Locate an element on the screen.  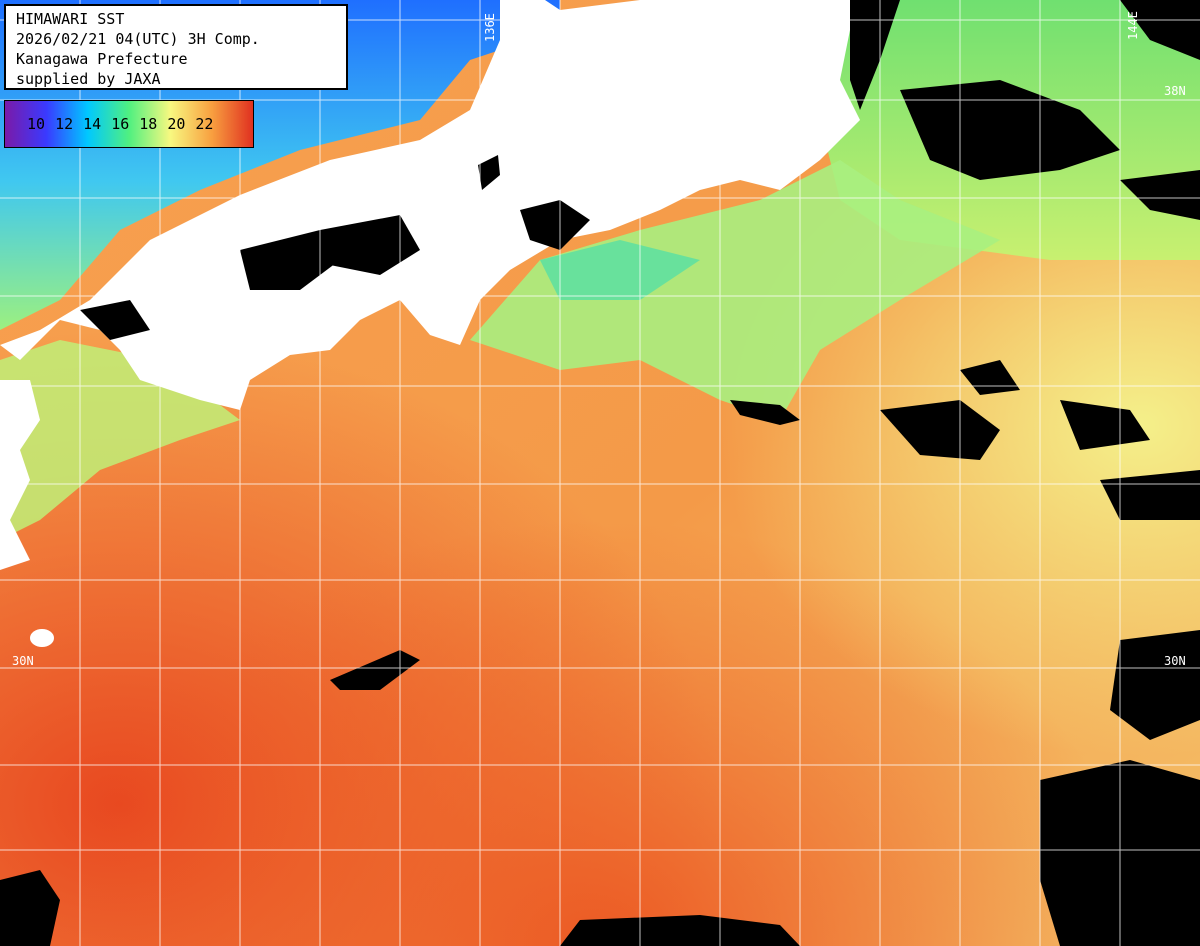
lon-label-136e: 136E is located at coordinates (490, 27).